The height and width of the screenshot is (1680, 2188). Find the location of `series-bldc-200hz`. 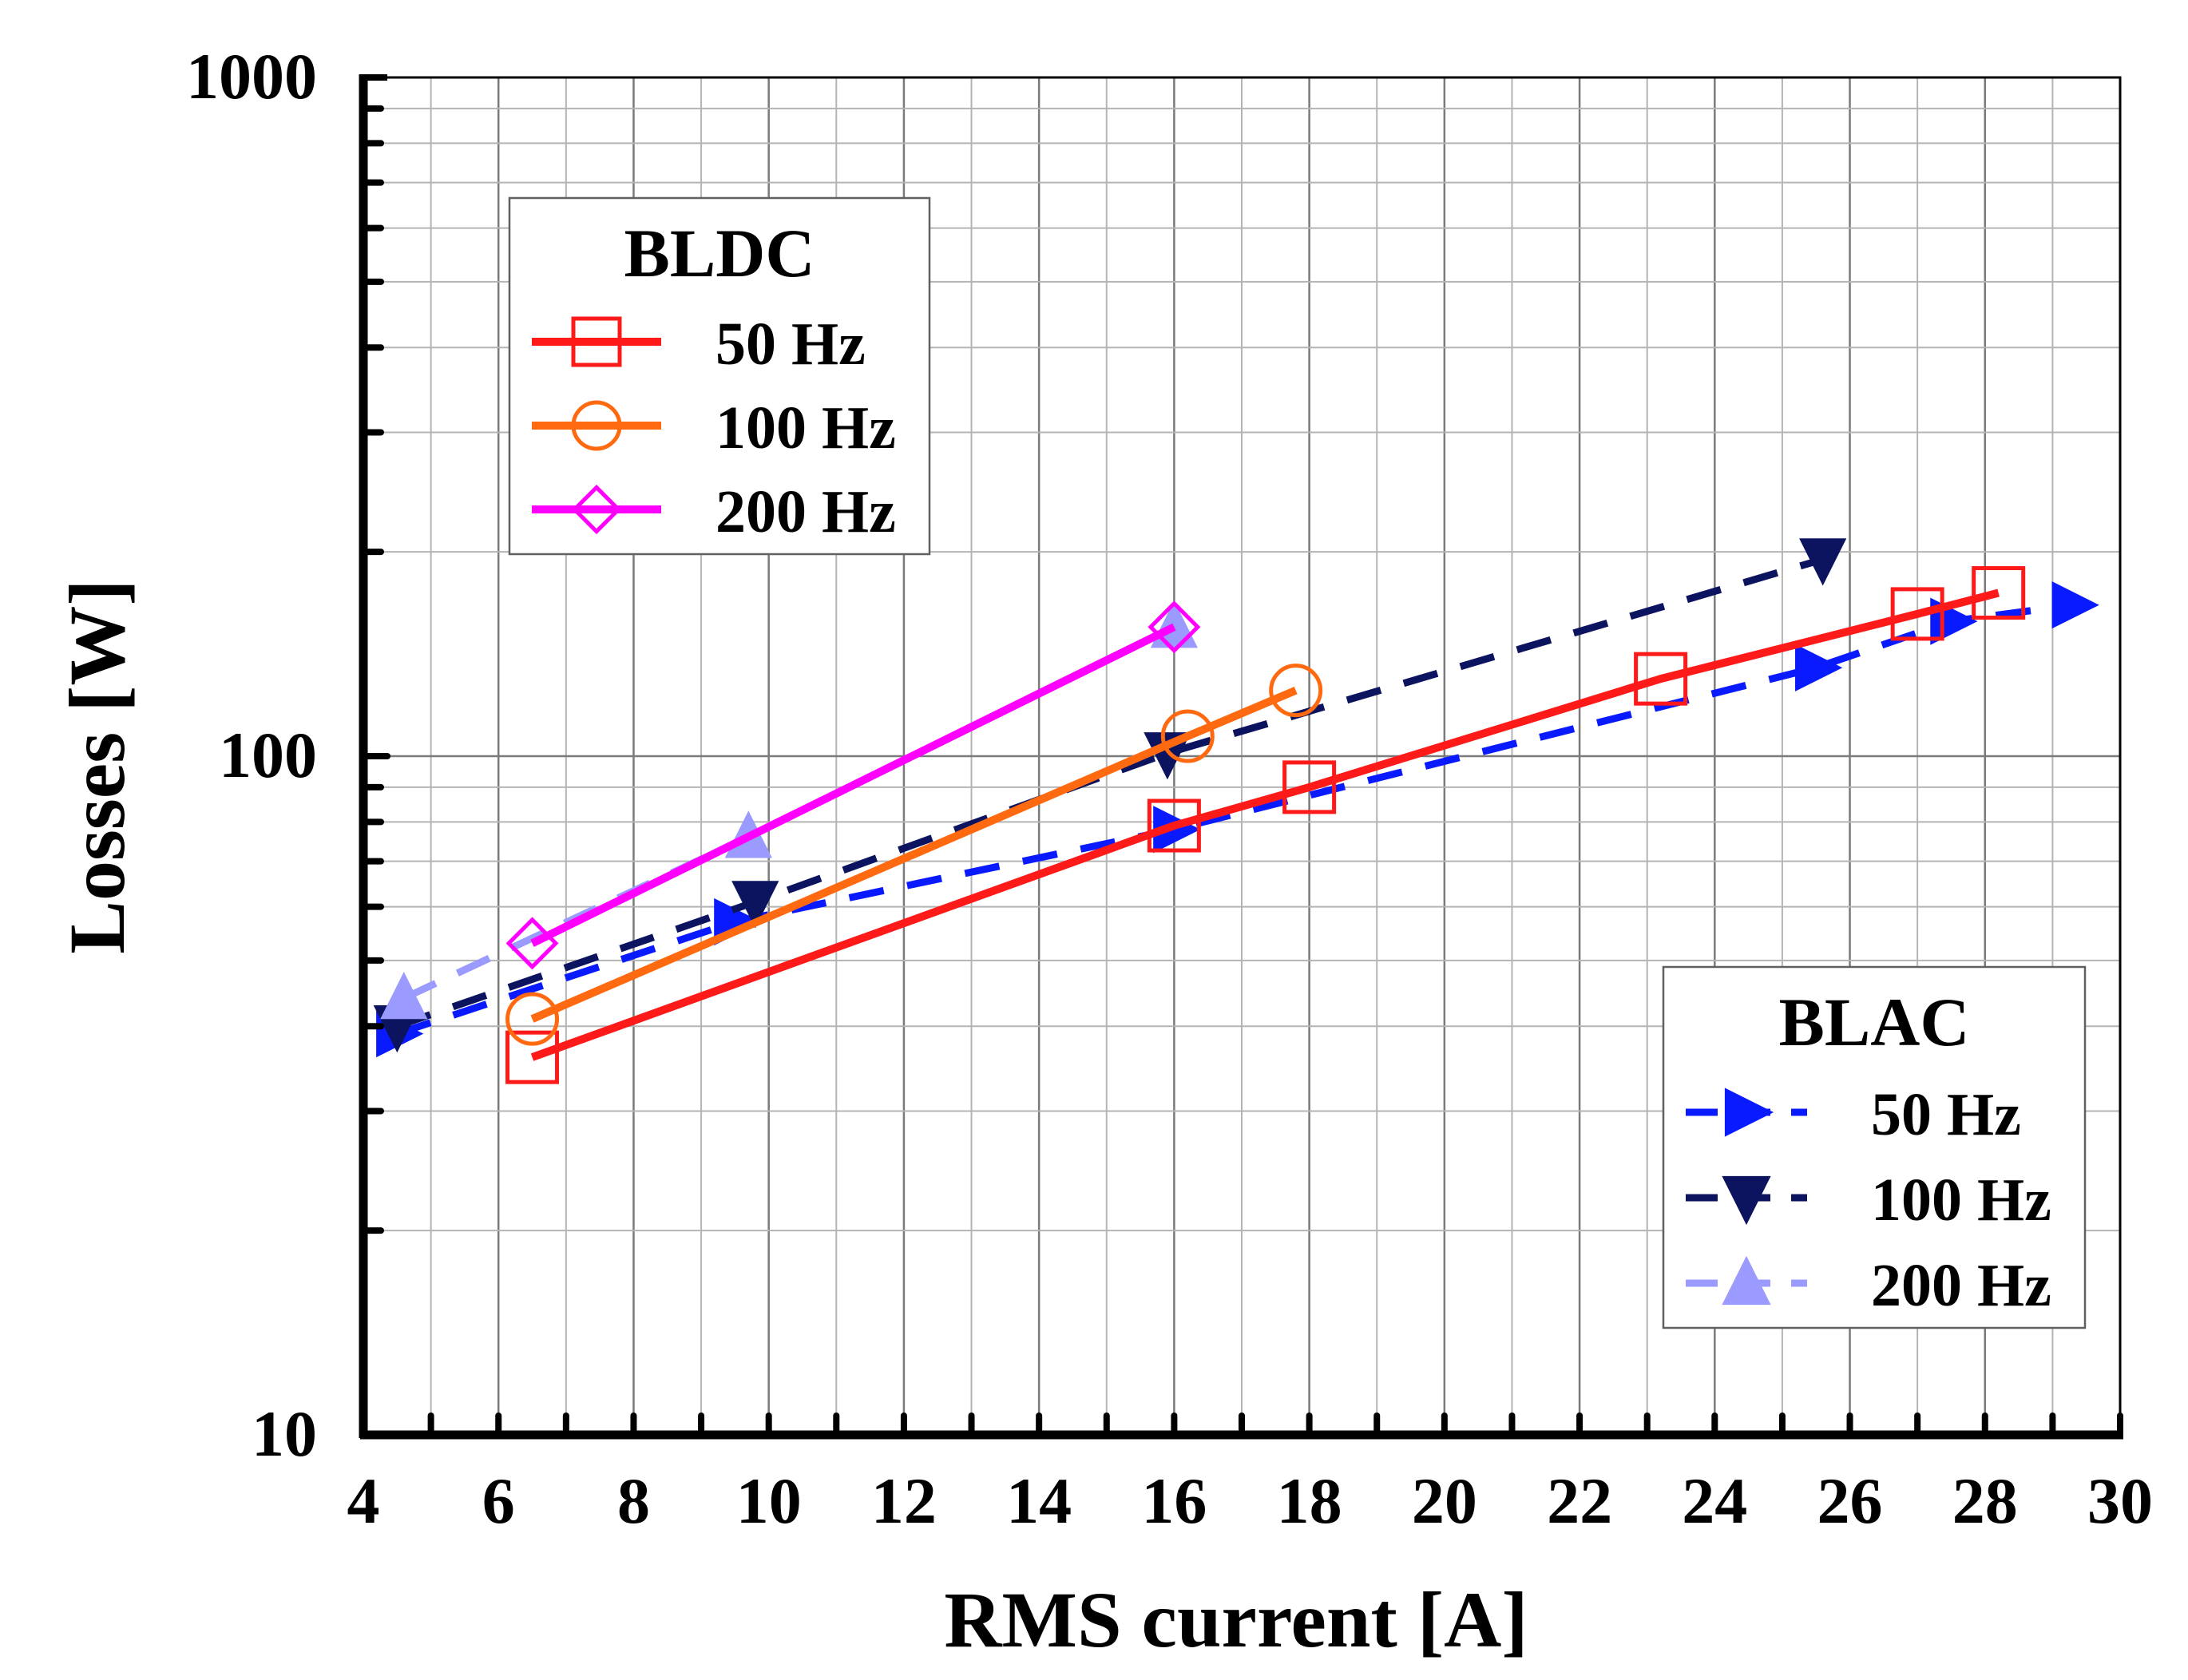

series-bldc-200hz is located at coordinates (853, 785).